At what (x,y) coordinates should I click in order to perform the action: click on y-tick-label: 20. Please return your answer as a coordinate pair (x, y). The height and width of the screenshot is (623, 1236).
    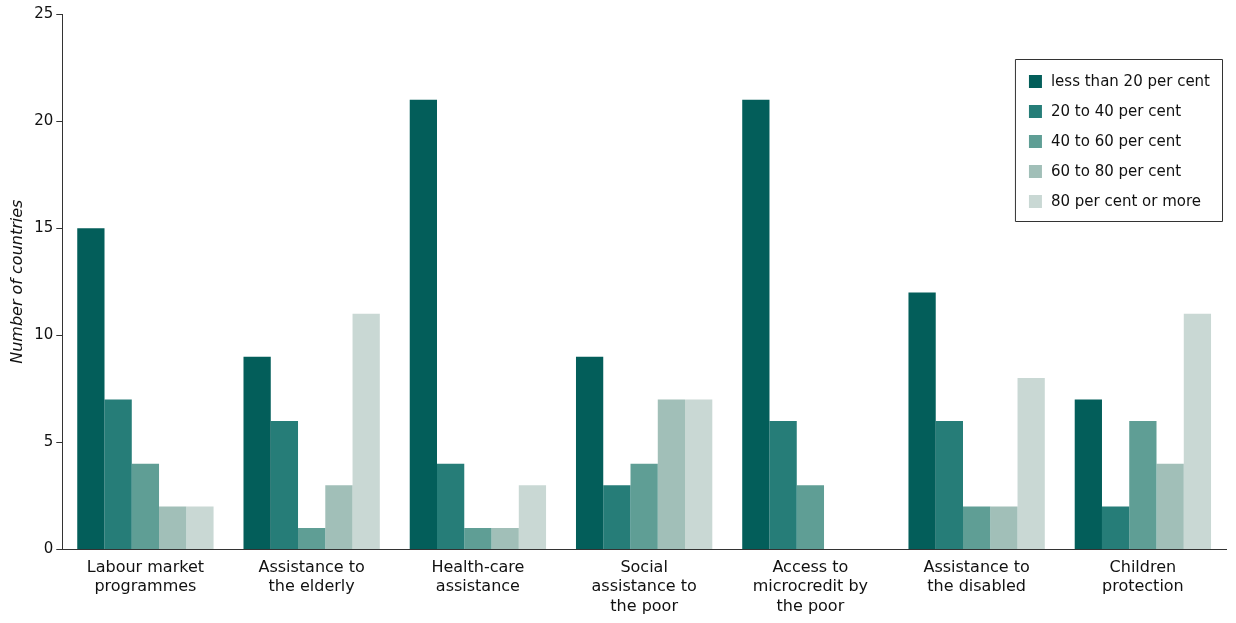
    Looking at the image, I should click on (44, 119).